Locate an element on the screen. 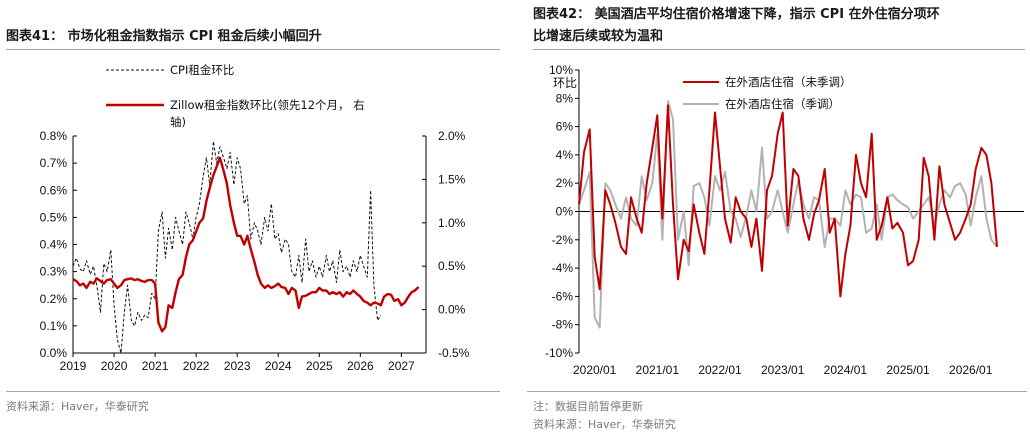  right-y-tick-label: 0.0% is located at coordinates (452, 310).